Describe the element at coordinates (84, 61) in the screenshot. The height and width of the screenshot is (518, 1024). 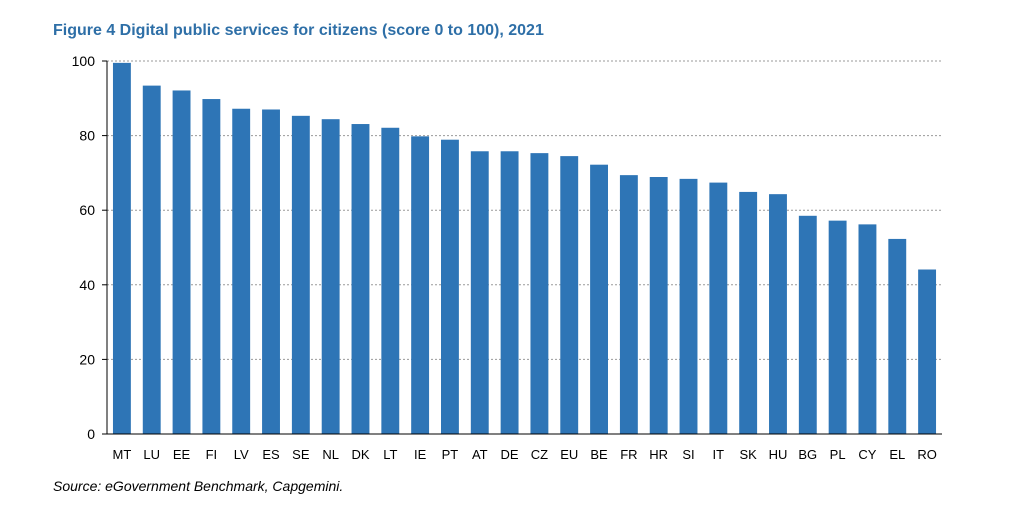
I see `y-tick-label: 100` at that location.